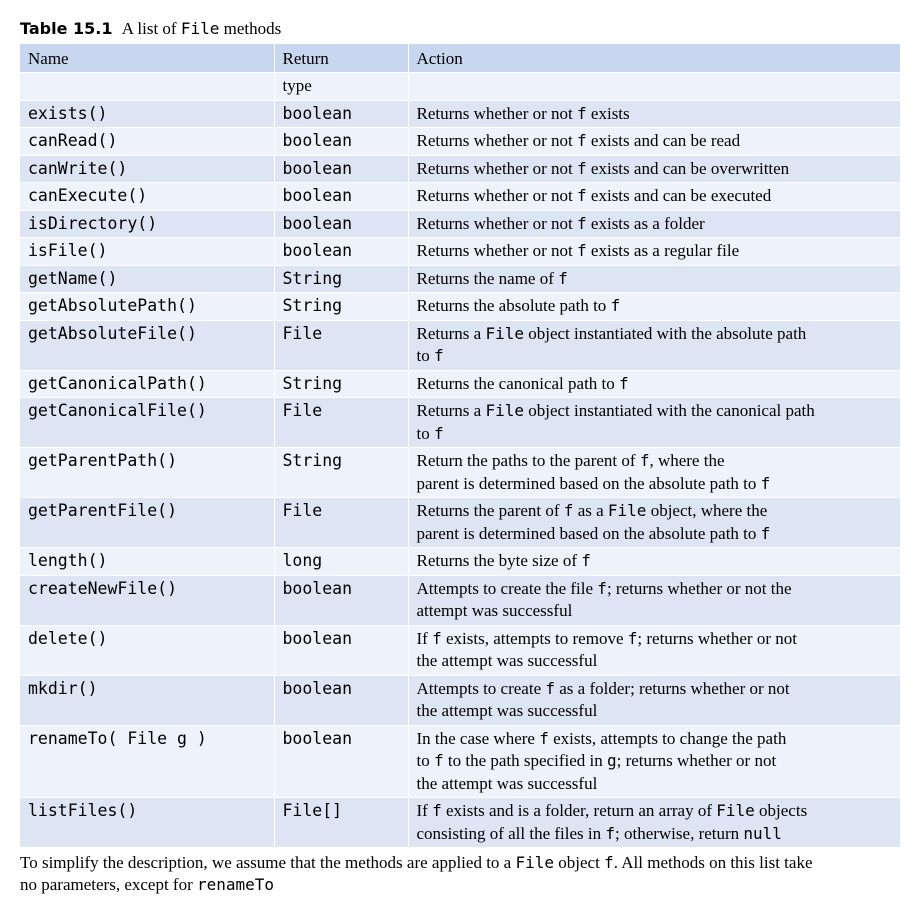 Image resolution: width=914 pixels, height=918 pixels. Describe the element at coordinates (340, 422) in the screenshot. I see `return-type: File` at that location.